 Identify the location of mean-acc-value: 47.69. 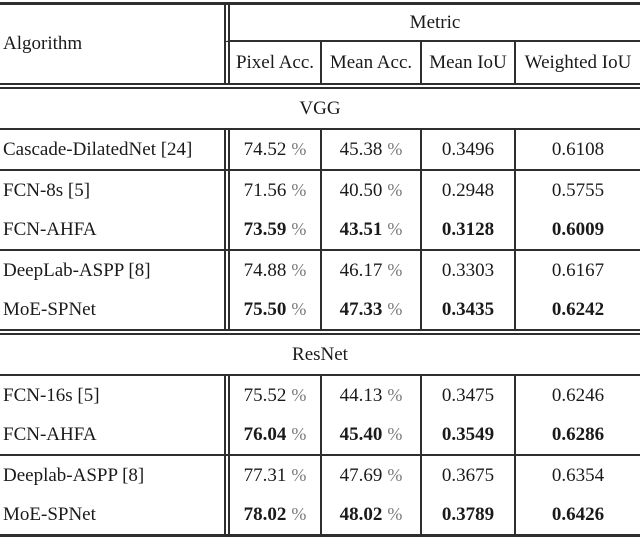
(361, 475).